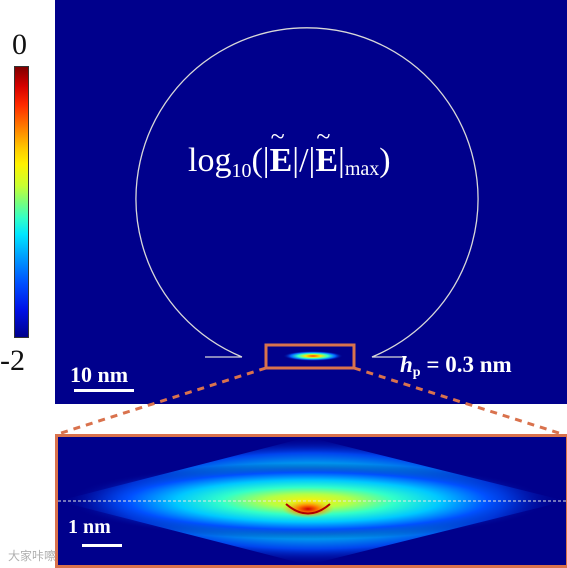 The width and height of the screenshot is (567, 568). Describe the element at coordinates (89, 527) in the screenshot. I see `zoom-scale-label: 1 nm` at that location.